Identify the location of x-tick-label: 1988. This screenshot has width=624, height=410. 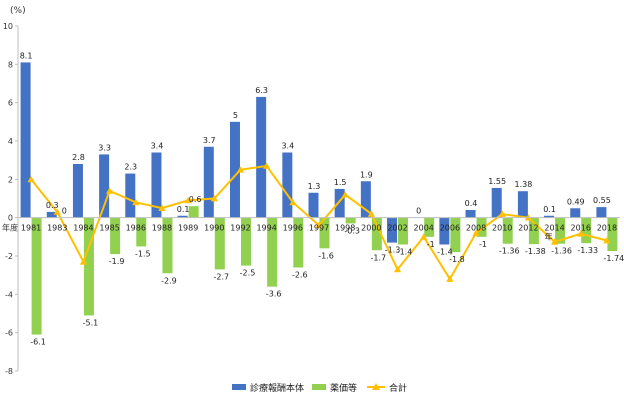
(162, 228).